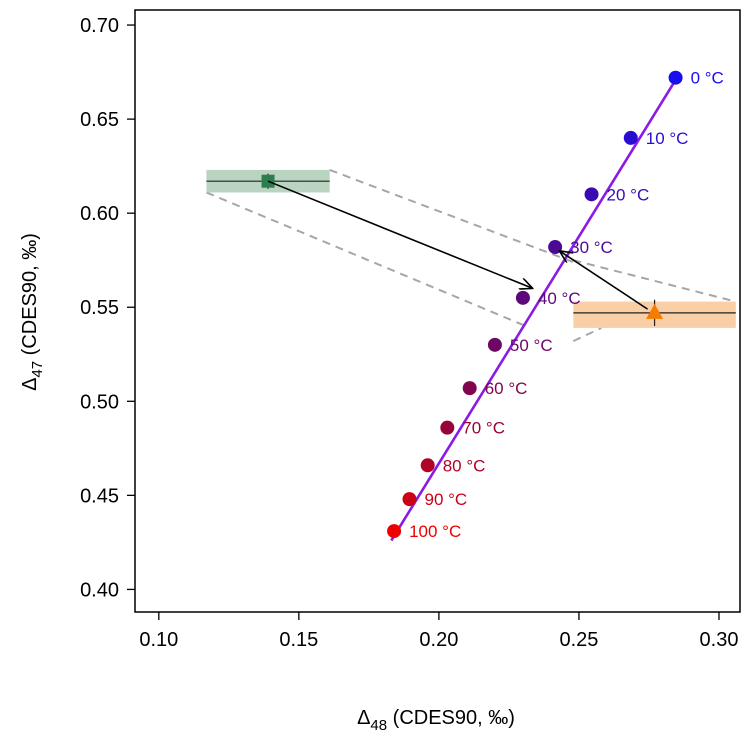 The width and height of the screenshot is (750, 750). I want to click on x-tick-label: 0.10, so click(158, 640).